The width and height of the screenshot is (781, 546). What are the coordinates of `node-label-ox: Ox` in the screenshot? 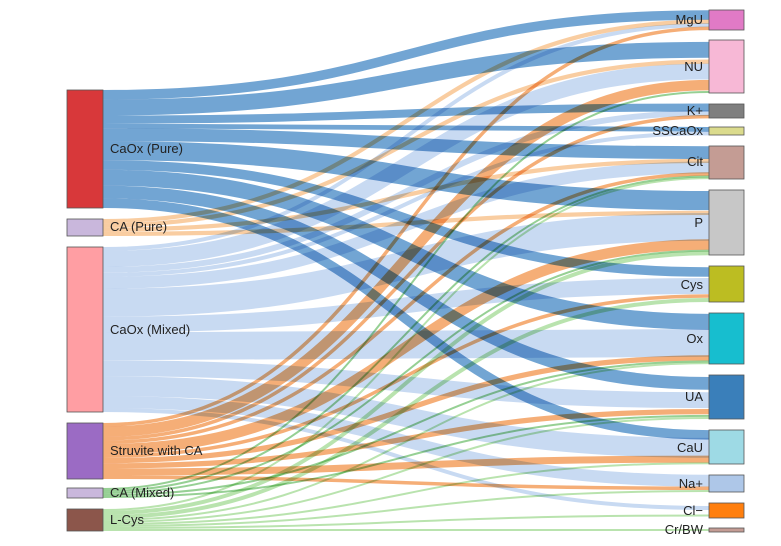 It's located at (694, 338).